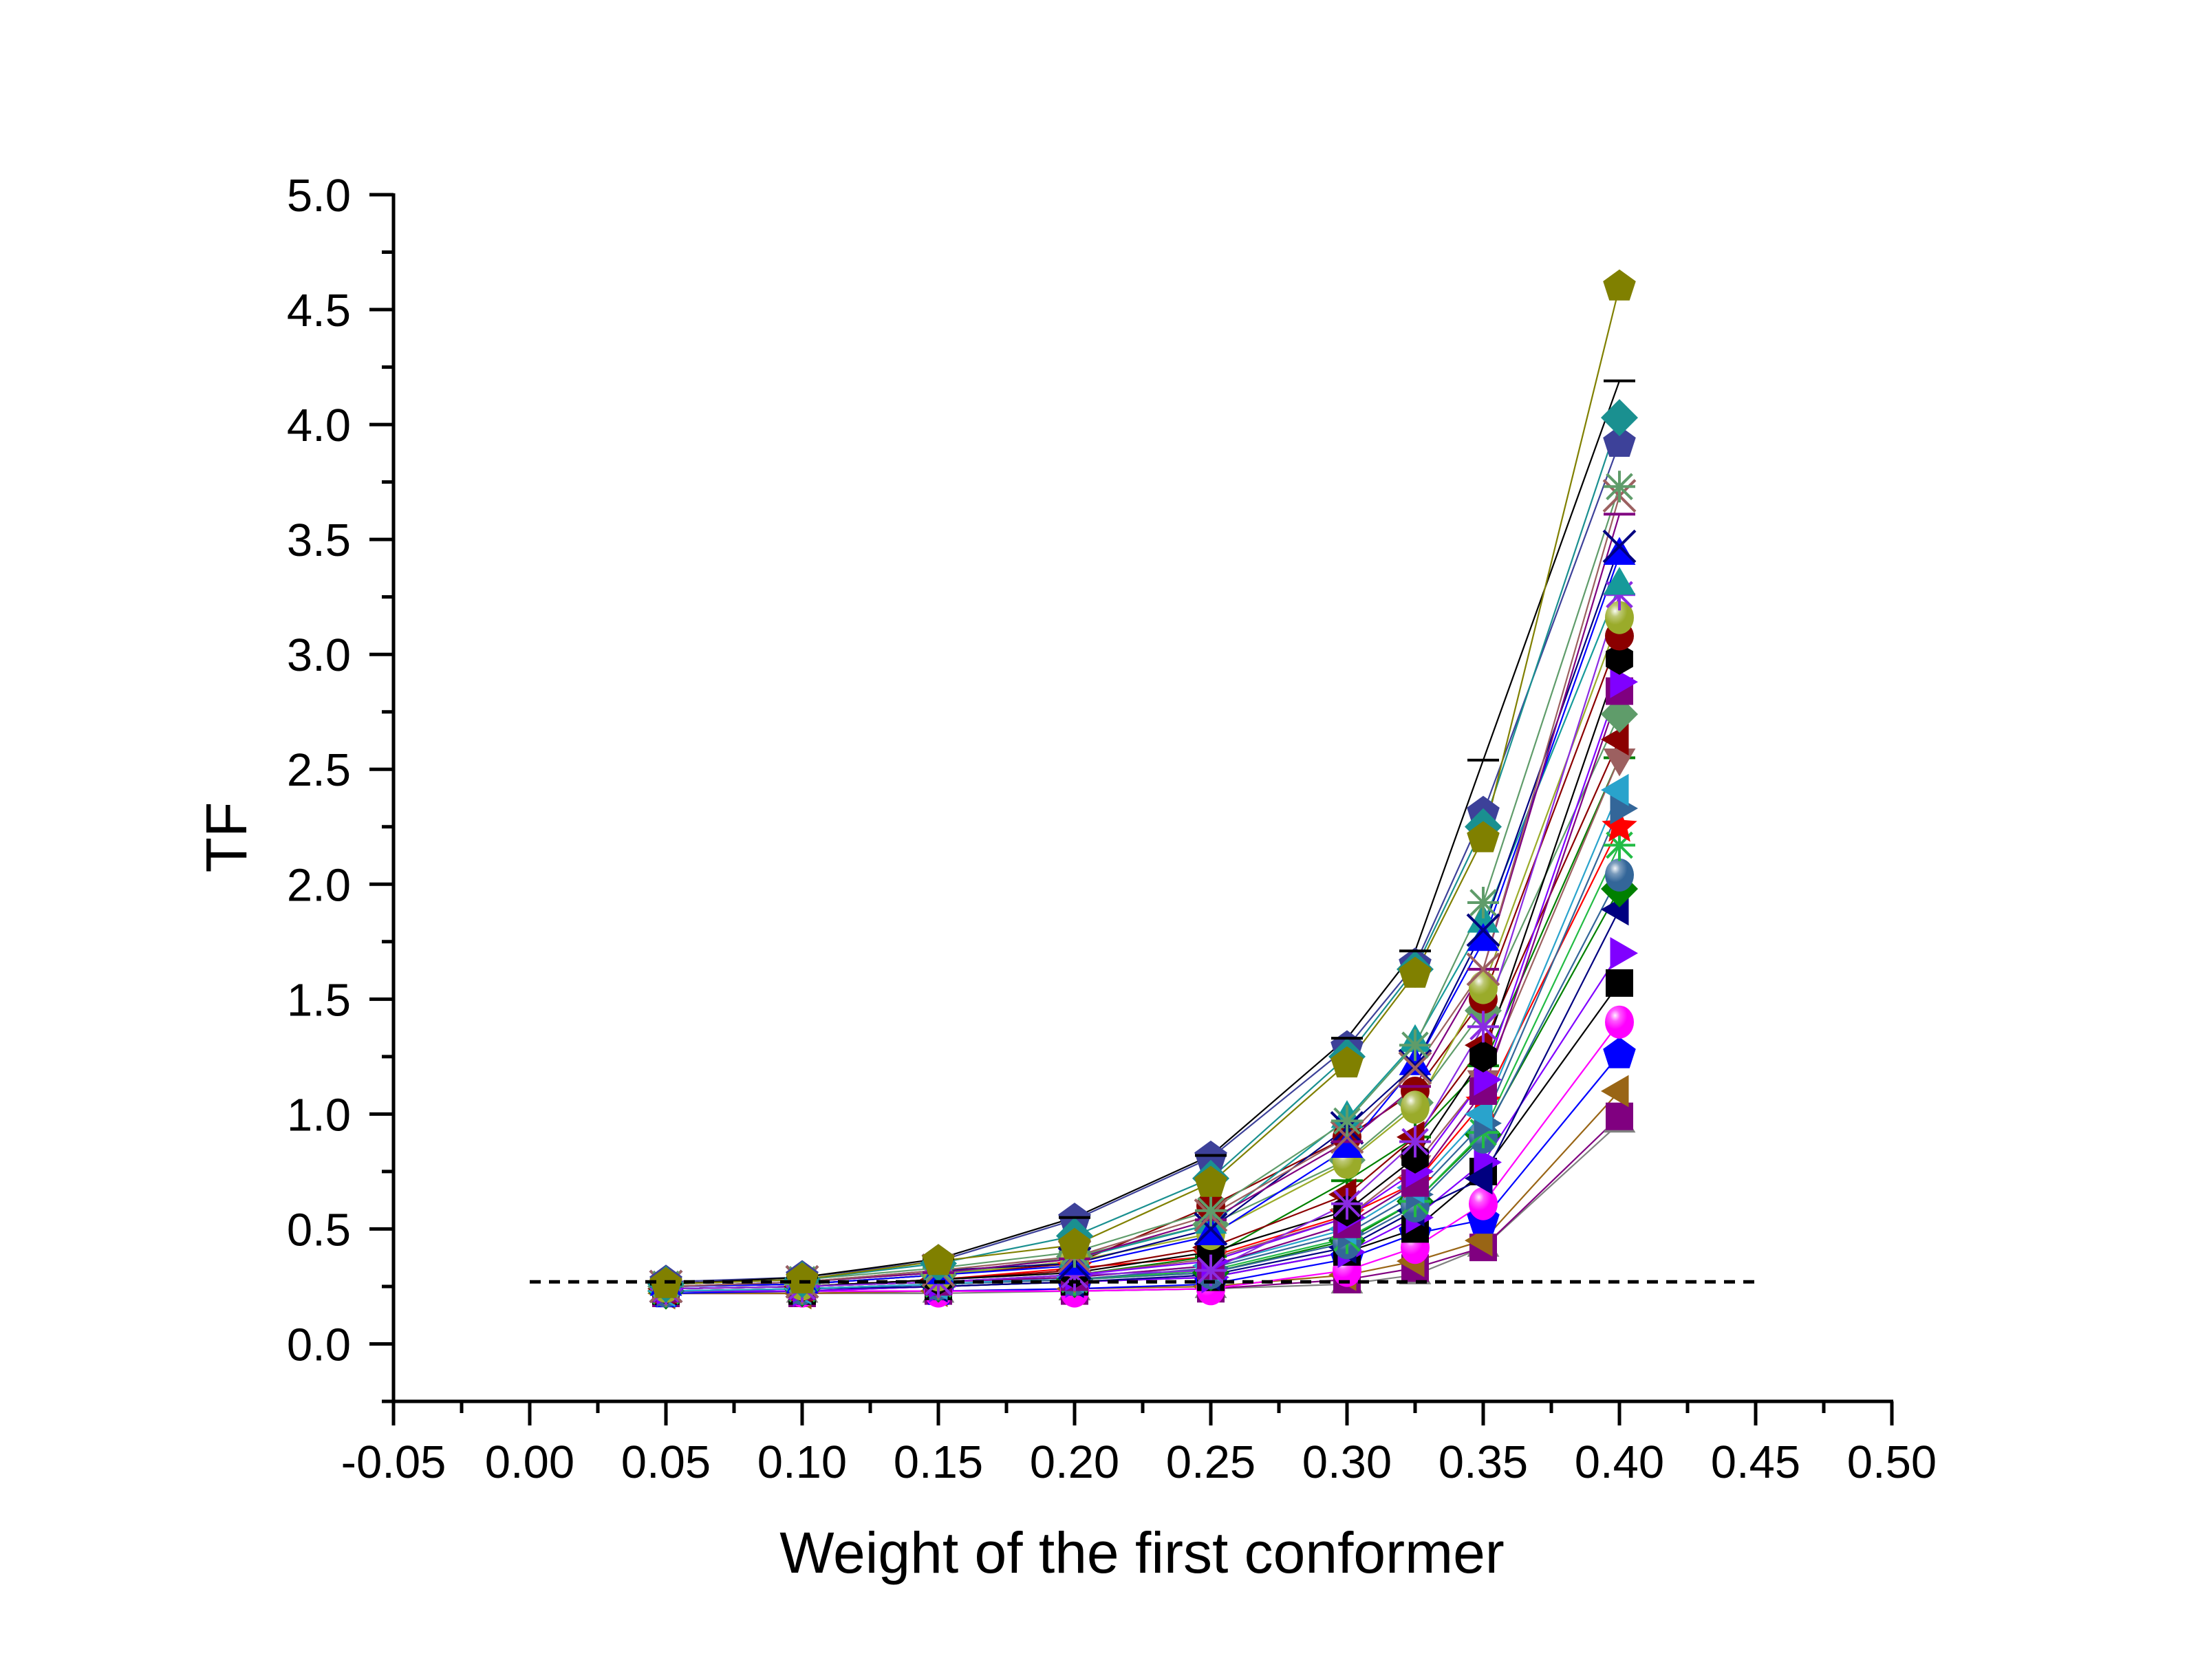 This screenshot has width=2198, height=1680. What do you see at coordinates (393, 1462) in the screenshot?
I see `x-tick-label: -0.05` at bounding box center [393, 1462].